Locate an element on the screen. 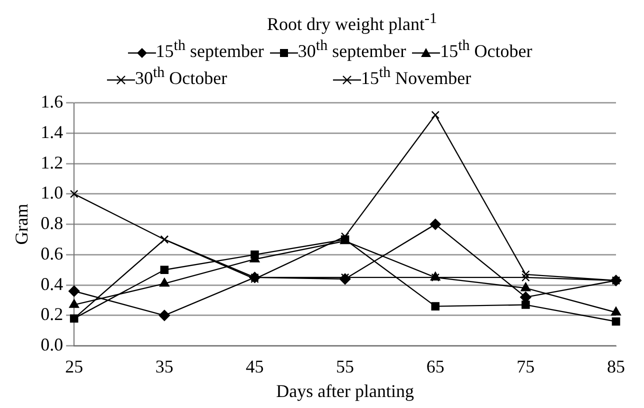  x-tick-label: 25 is located at coordinates (74, 366).